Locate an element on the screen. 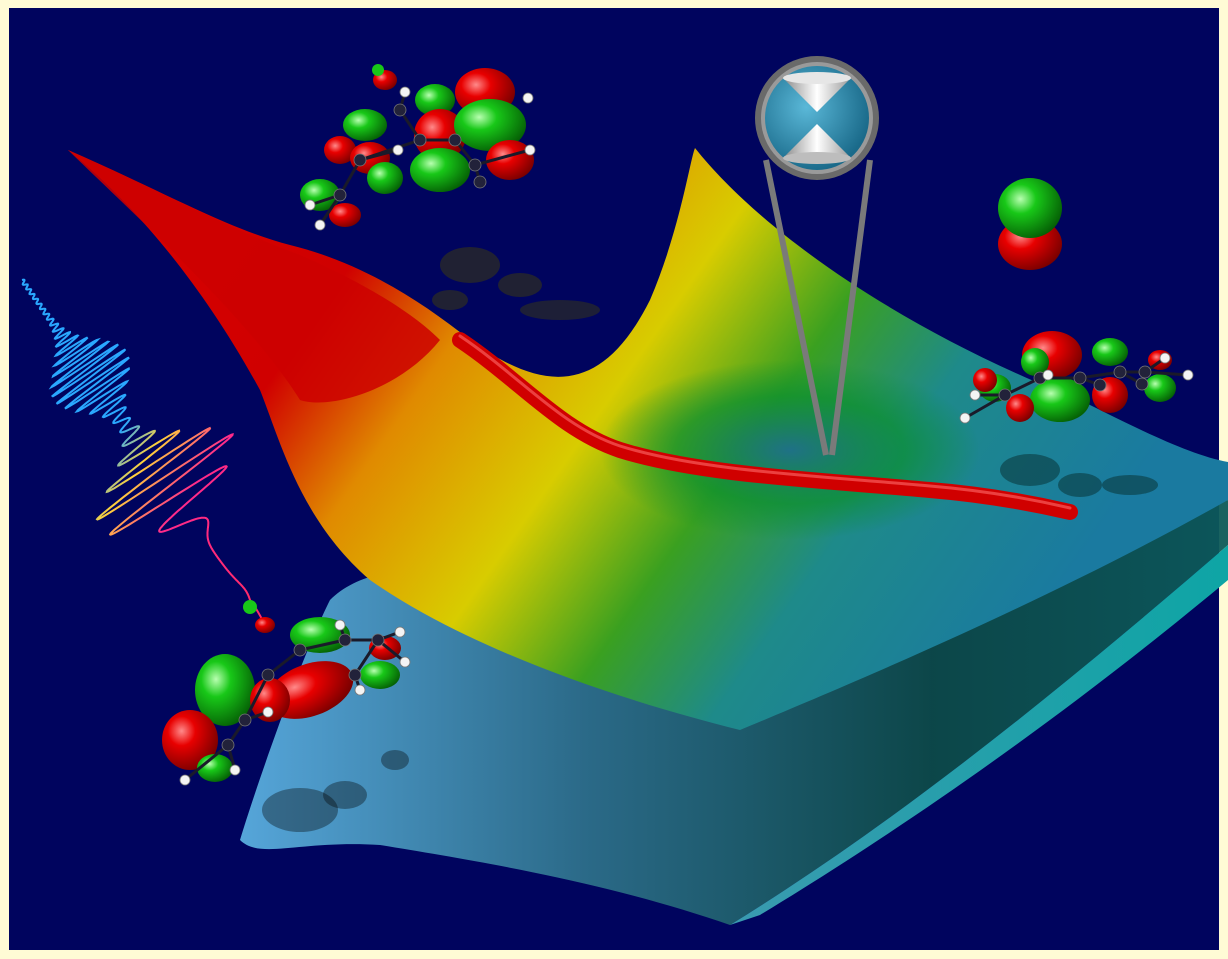 The height and width of the screenshot is (959, 1228). atomic-orbital is located at coordinates (1030, 224).